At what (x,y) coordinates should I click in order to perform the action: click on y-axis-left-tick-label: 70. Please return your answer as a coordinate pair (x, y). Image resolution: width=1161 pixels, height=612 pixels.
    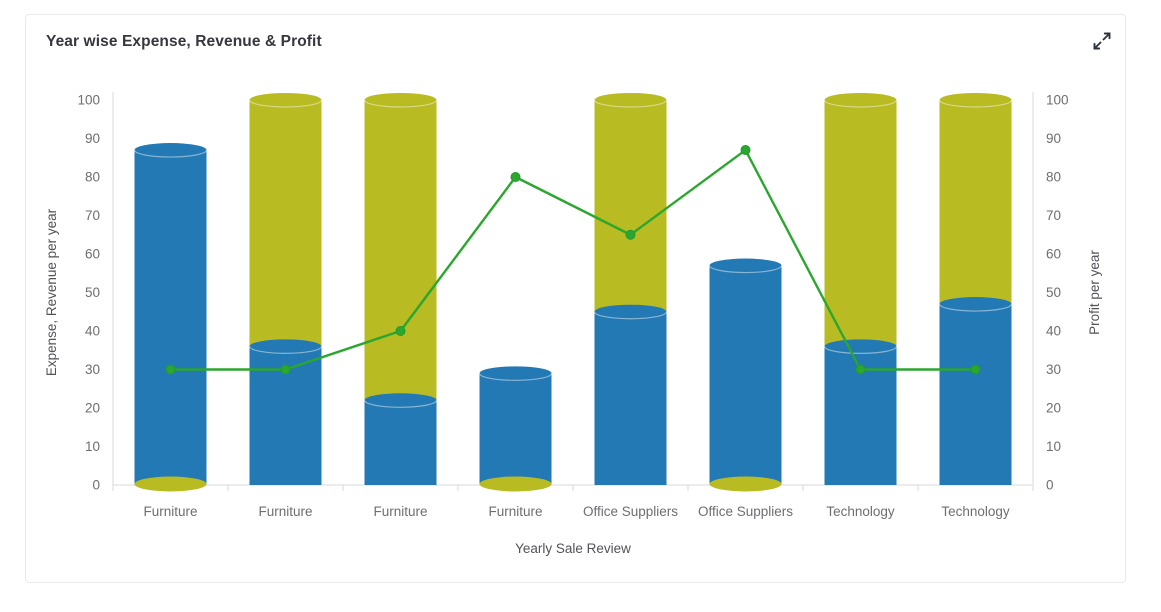
    Looking at the image, I should click on (92, 215).